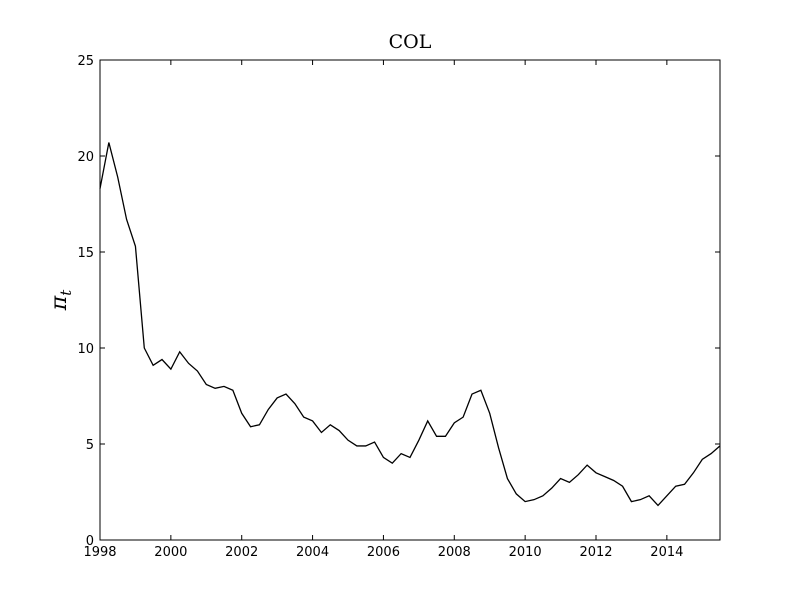 The image size is (800, 600). What do you see at coordinates (85, 157) in the screenshot?
I see `y-tick-label: 20` at bounding box center [85, 157].